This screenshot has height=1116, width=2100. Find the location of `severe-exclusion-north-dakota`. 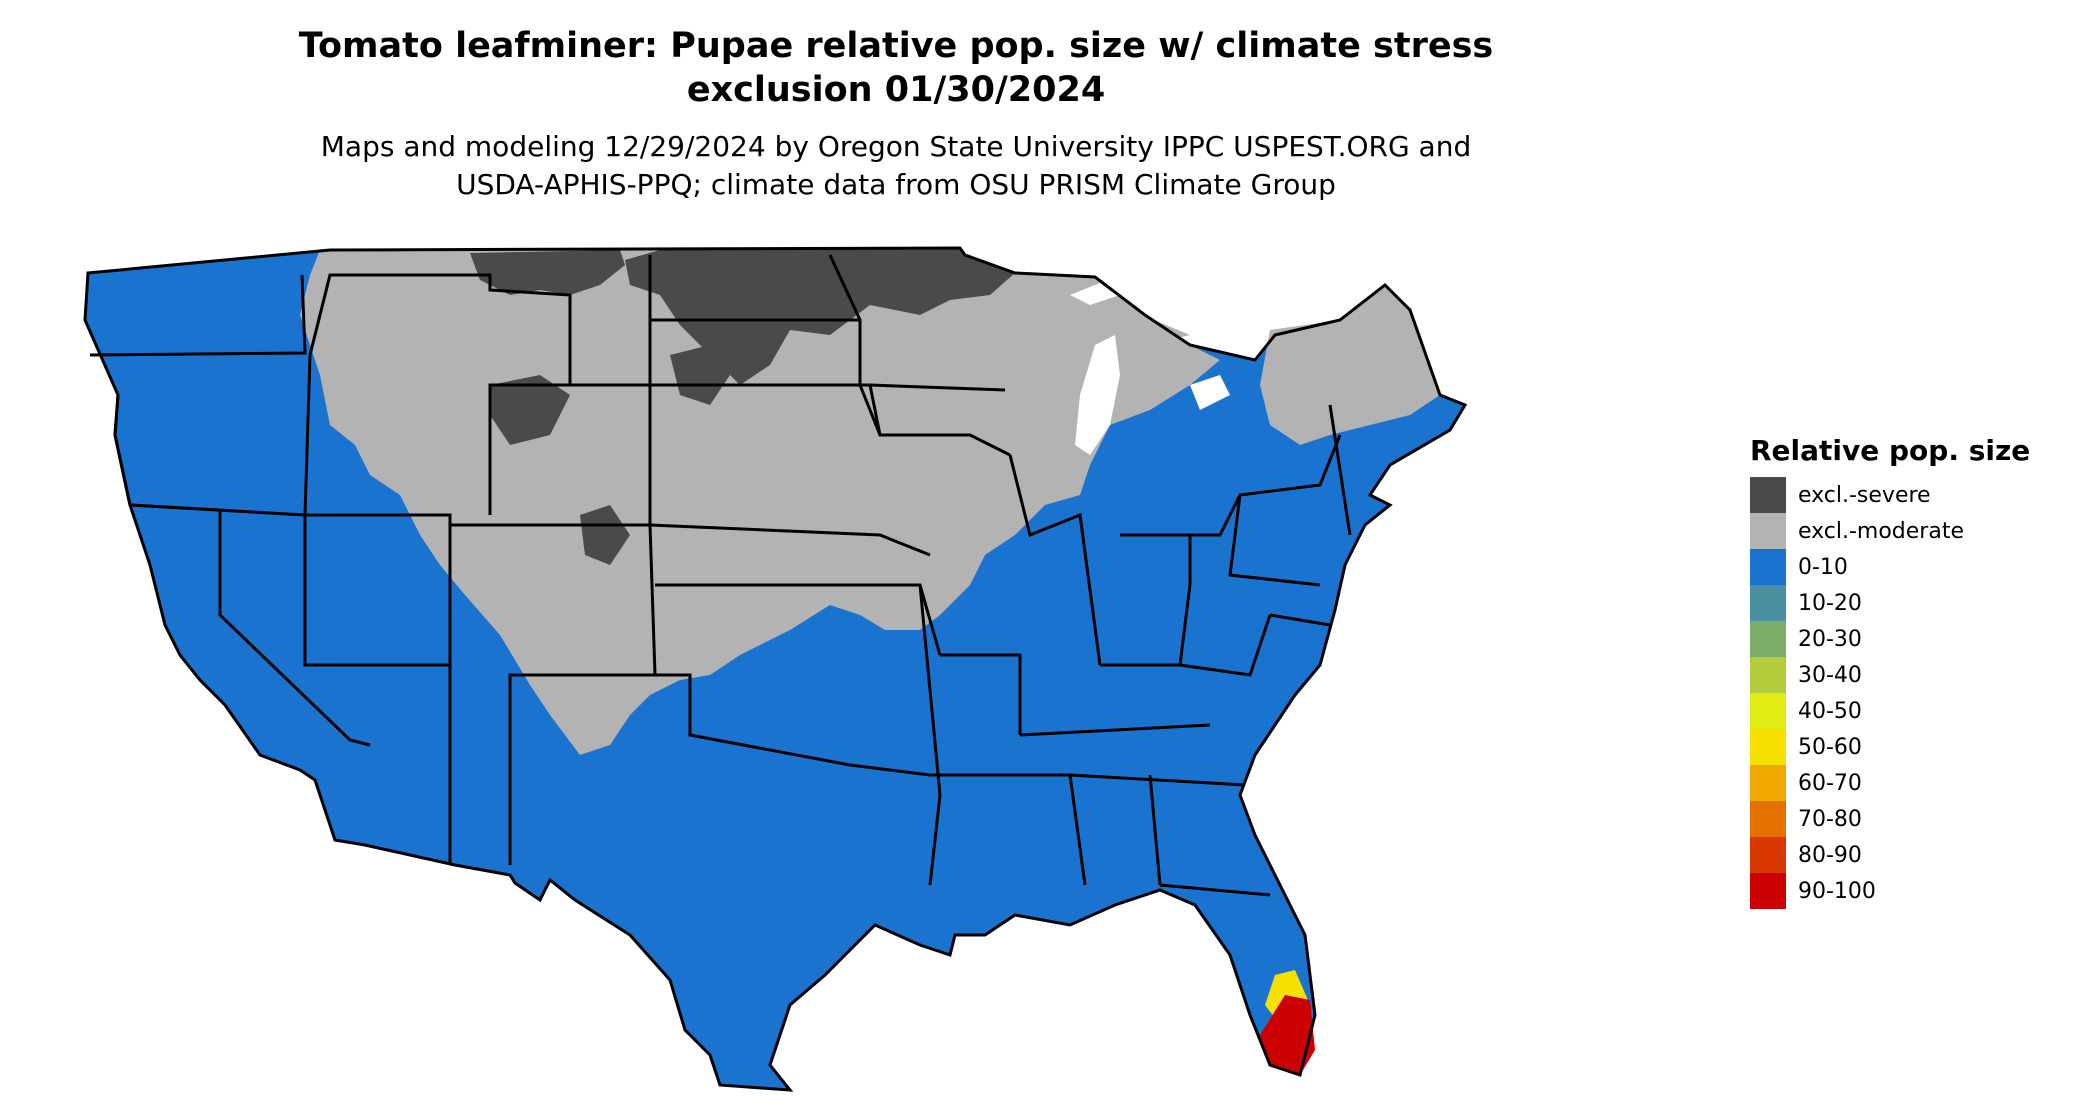

severe-exclusion-north-dakota is located at coordinates (820, 316).